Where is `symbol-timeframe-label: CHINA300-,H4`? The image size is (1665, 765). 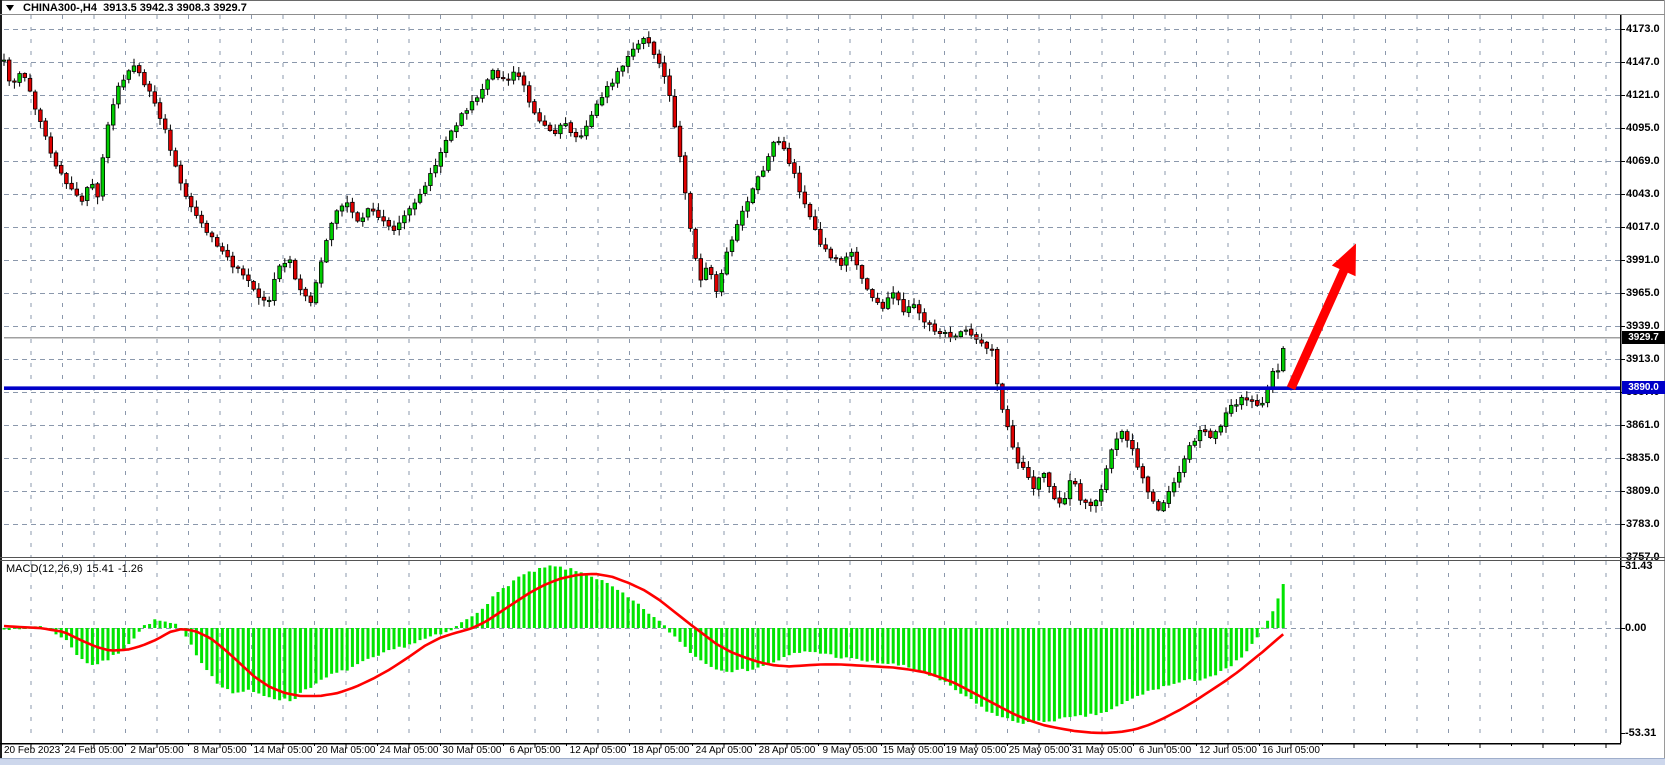
symbol-timeframe-label: CHINA300-,H4 is located at coordinates (60, 8).